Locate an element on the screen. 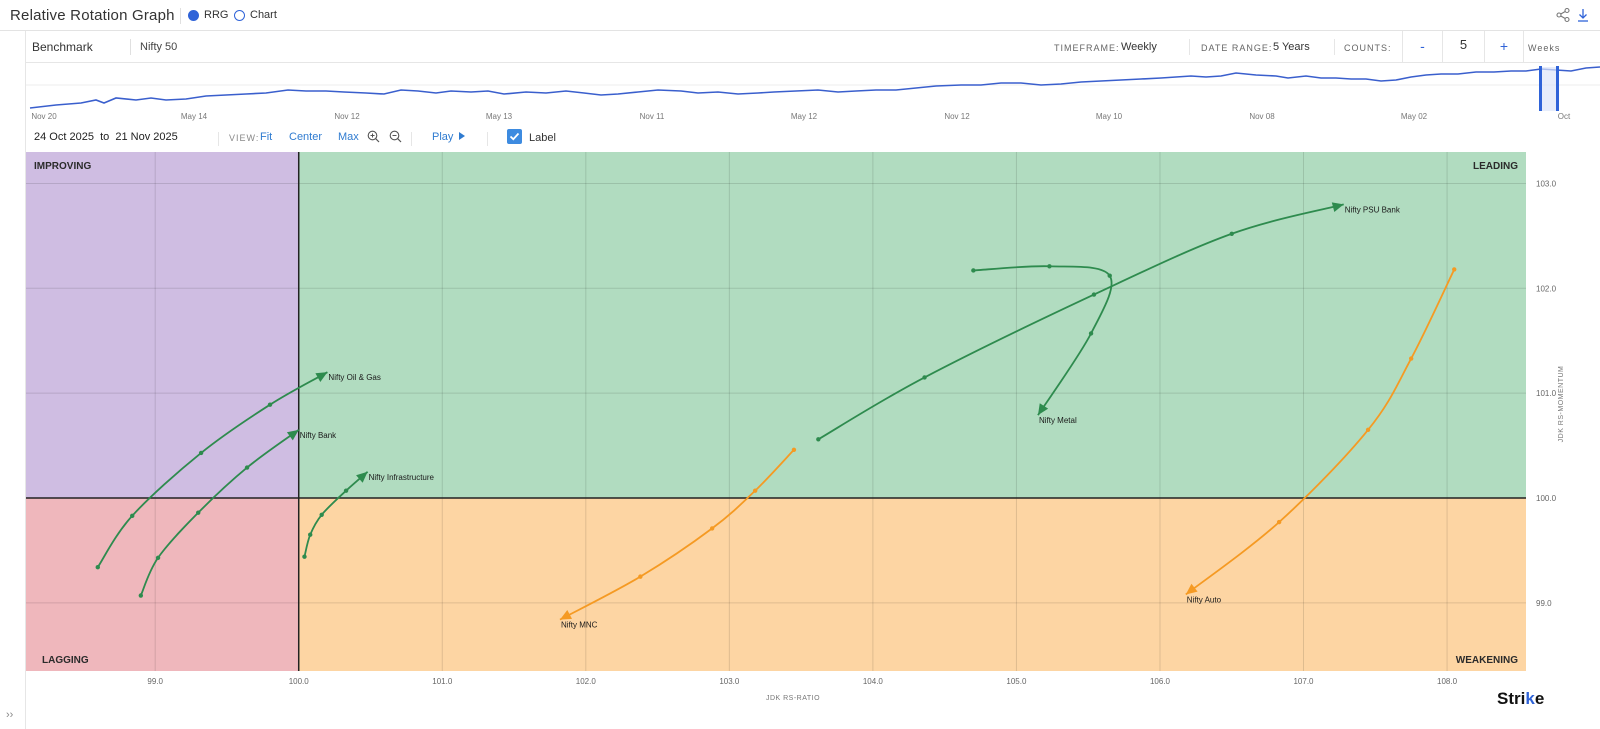 Image resolution: width=1600 pixels, height=729 pixels. rrg-radio-label: RRG is located at coordinates (216, 15).